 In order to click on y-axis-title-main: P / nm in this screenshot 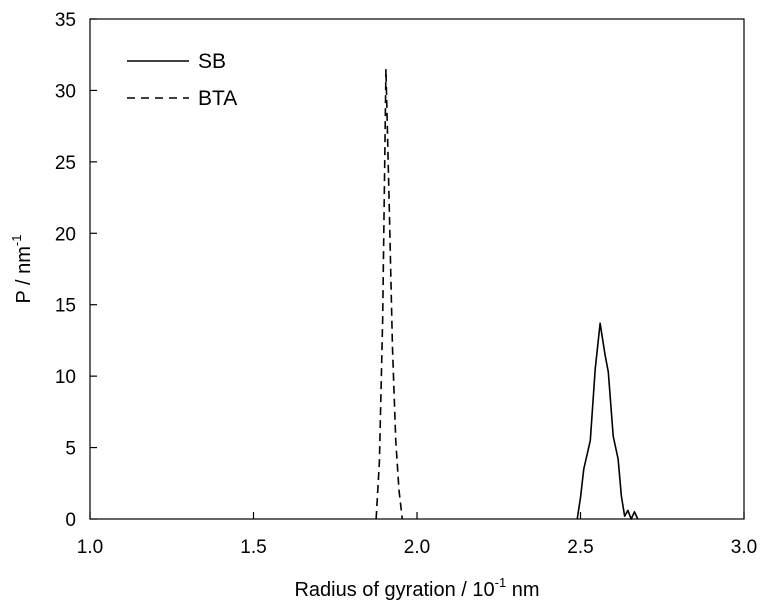, I will do `click(24, 274)`.